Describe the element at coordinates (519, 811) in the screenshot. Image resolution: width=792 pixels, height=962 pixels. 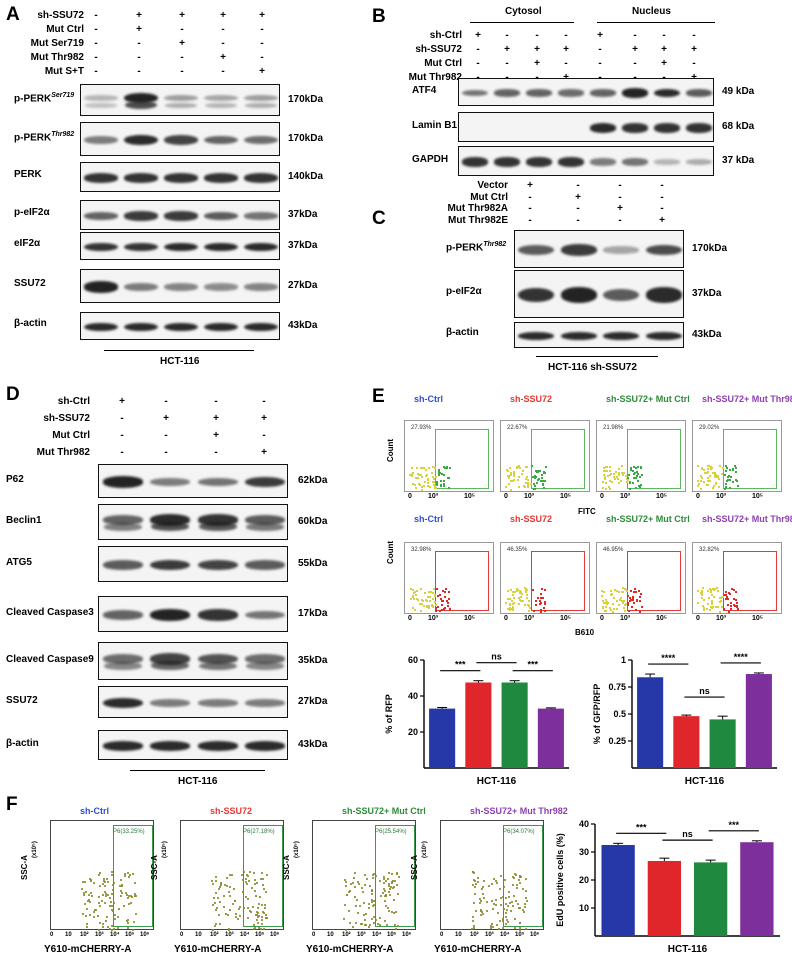
I see `f-title-4: sh-SSU72+ Mut Thr982` at that location.